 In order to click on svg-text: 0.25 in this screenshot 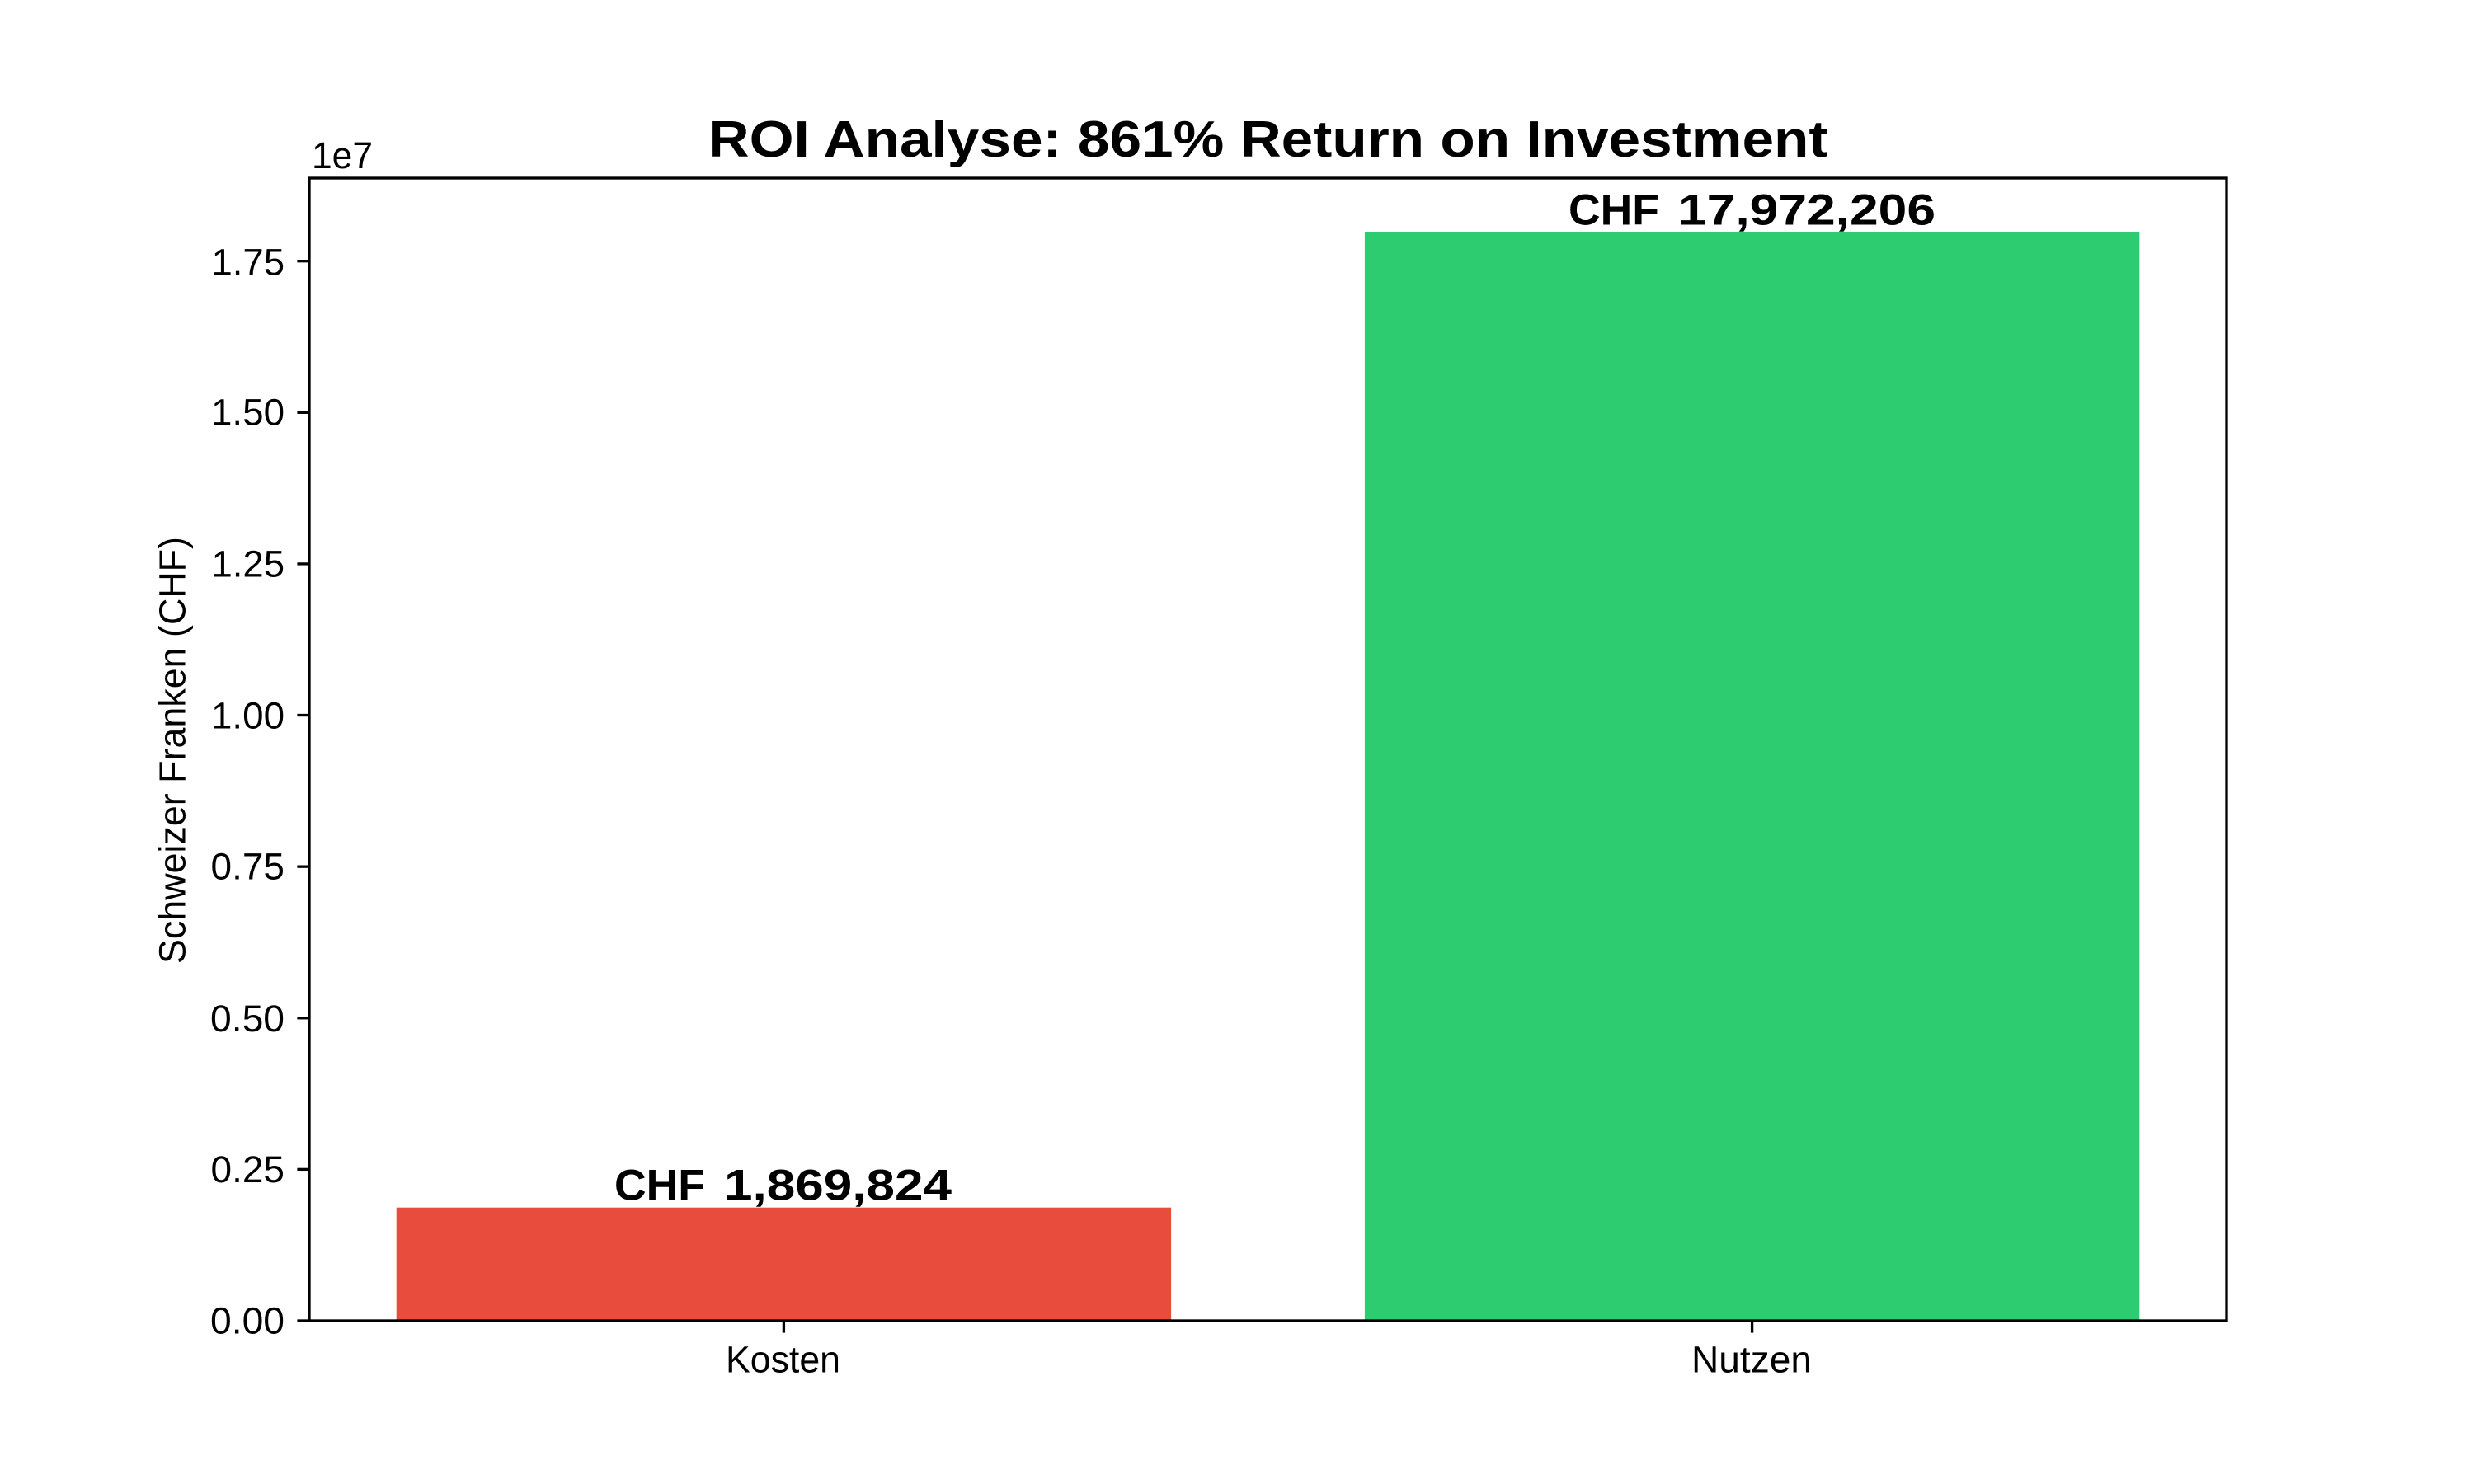, I will do `click(248, 1169)`.